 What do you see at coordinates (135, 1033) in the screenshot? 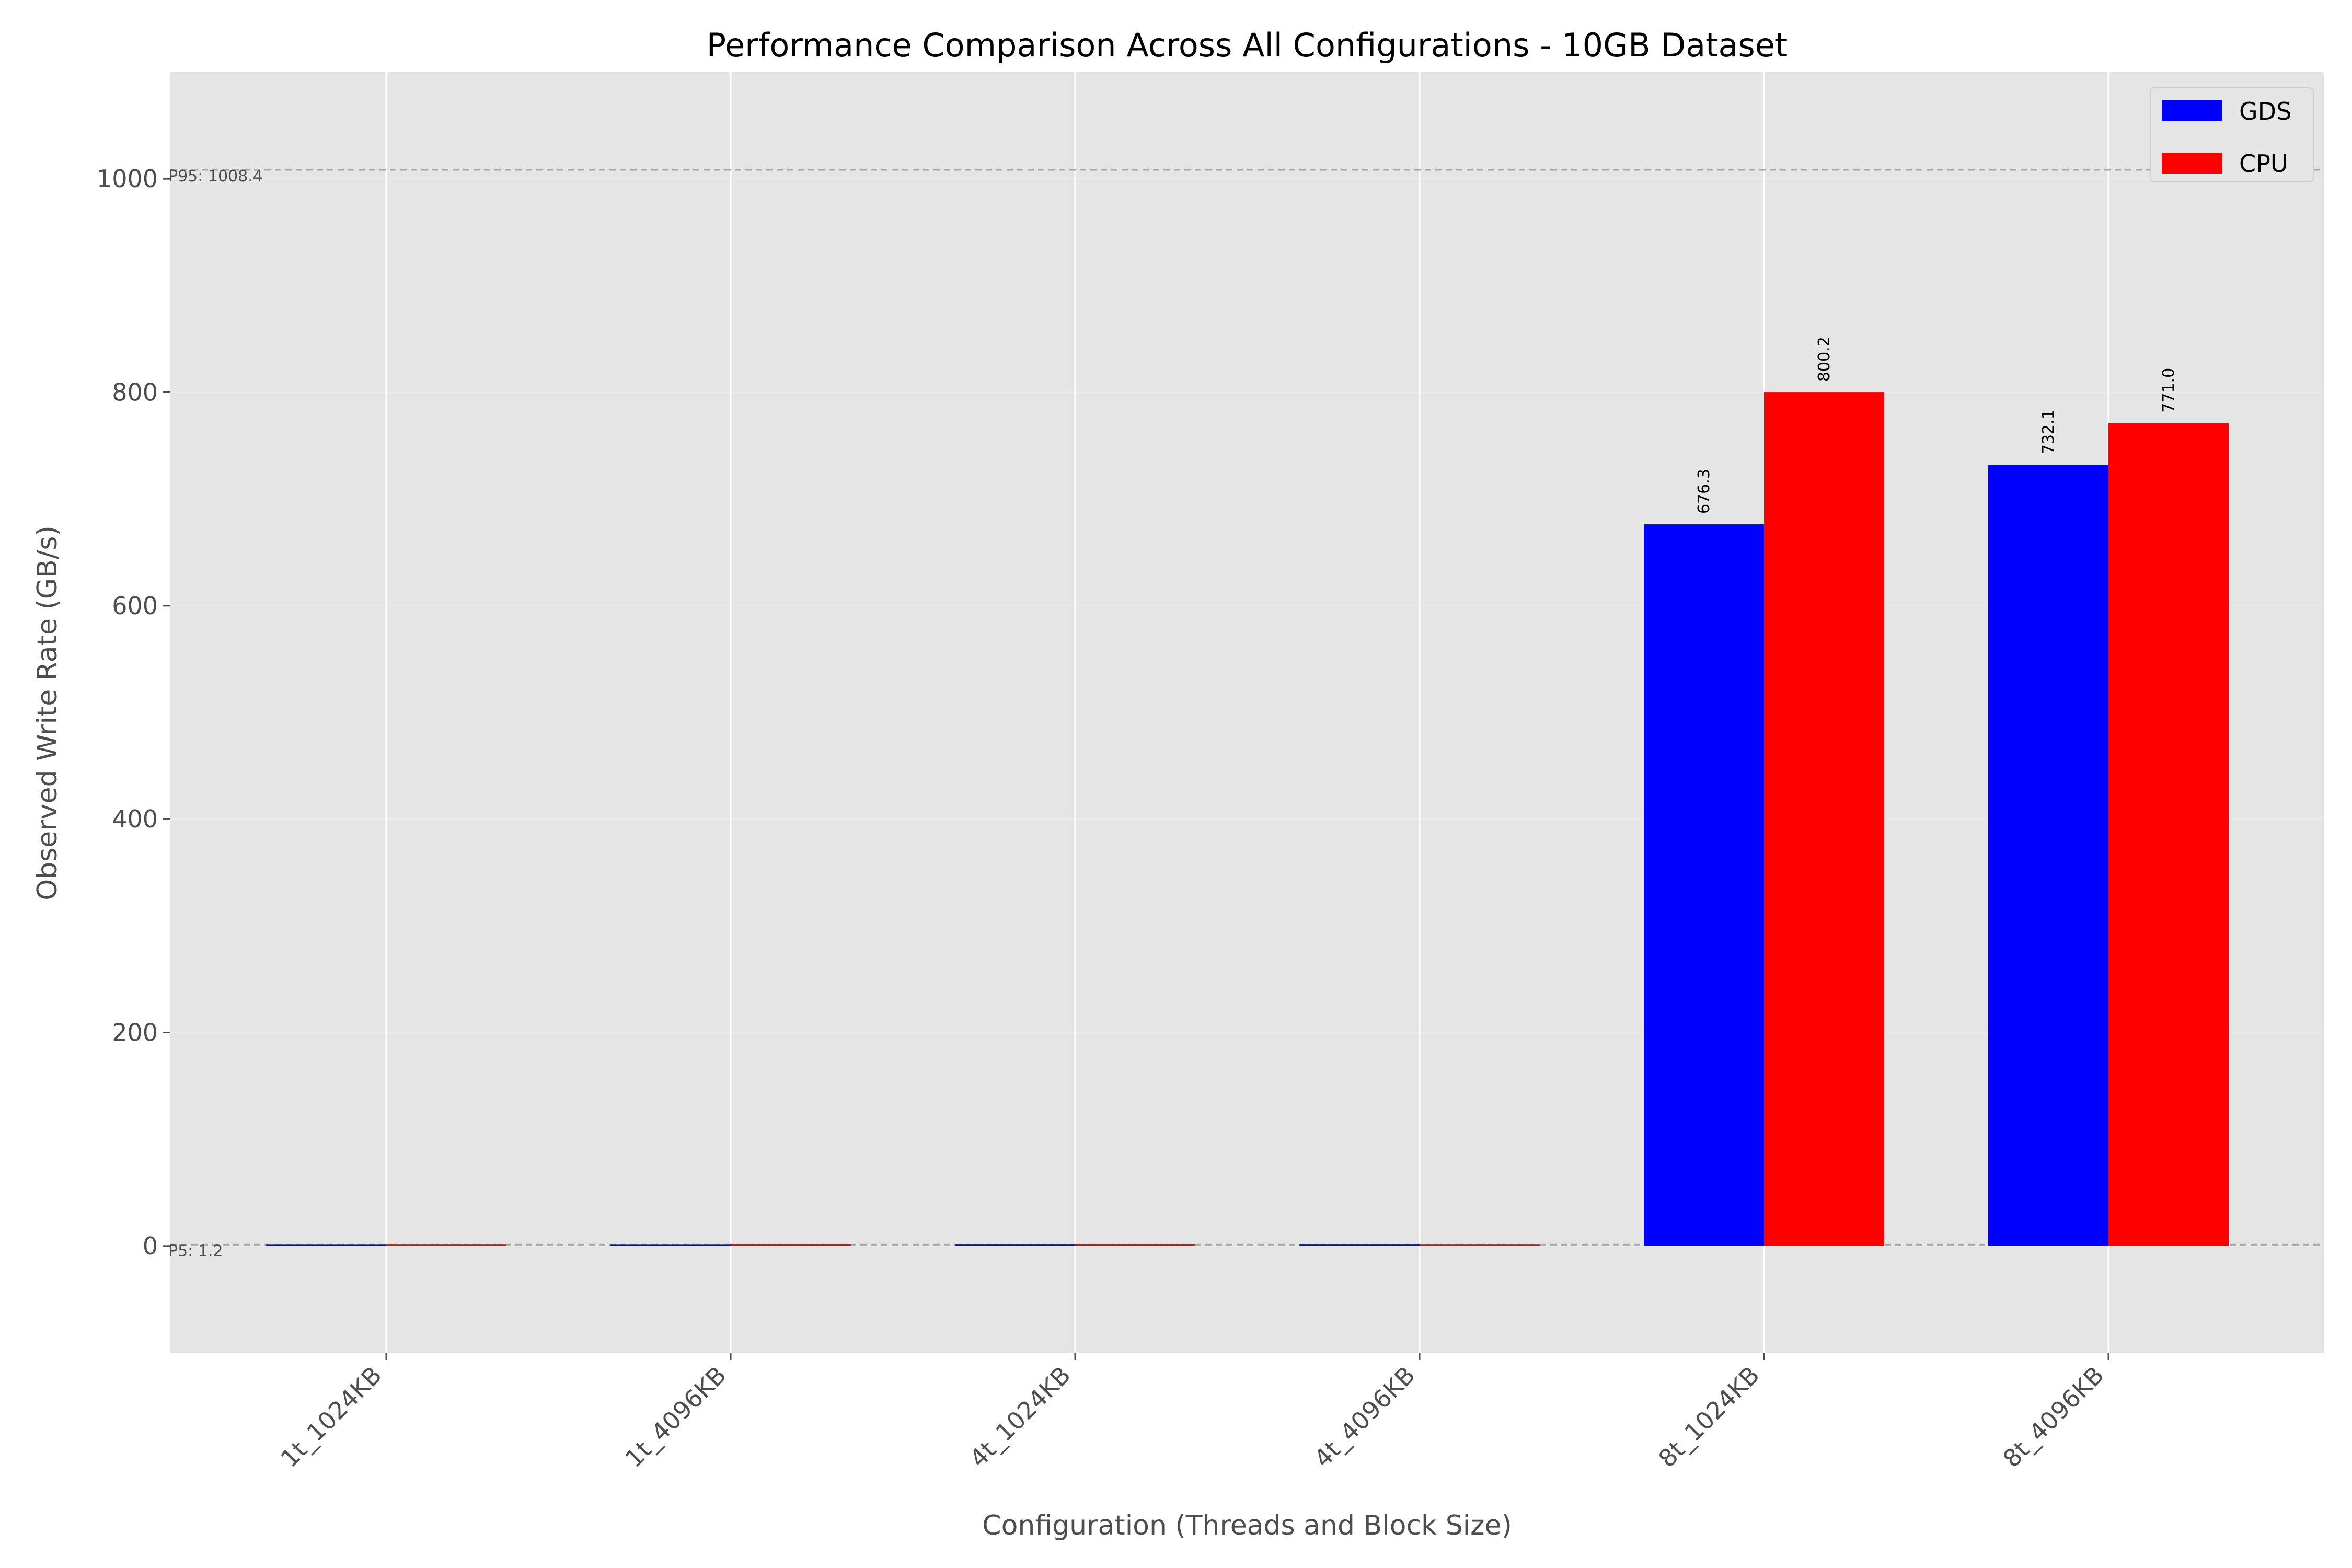
I see `y-tick-label: 200` at bounding box center [135, 1033].